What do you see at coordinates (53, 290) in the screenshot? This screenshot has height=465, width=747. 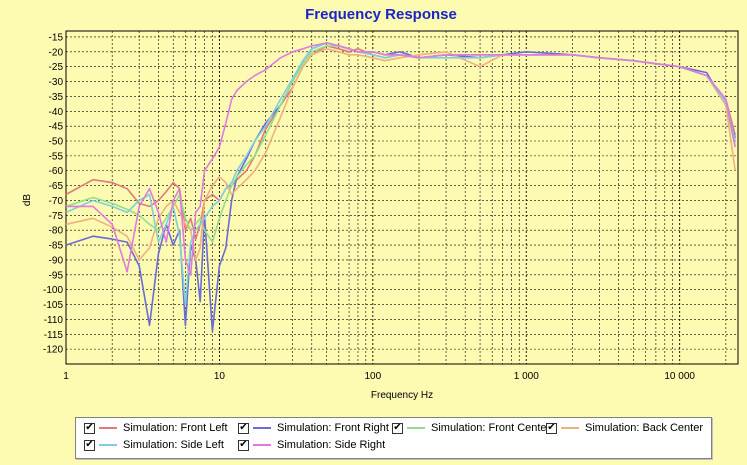 I see `y-tick-label: -100` at bounding box center [53, 290].